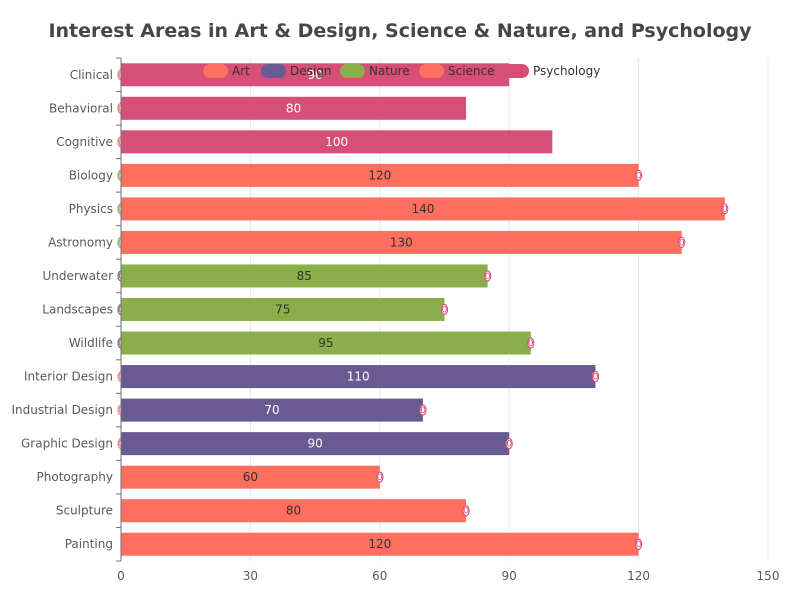 The height and width of the screenshot is (600, 800). Describe the element at coordinates (91, 175) in the screenshot. I see `category-label: Biology` at that location.